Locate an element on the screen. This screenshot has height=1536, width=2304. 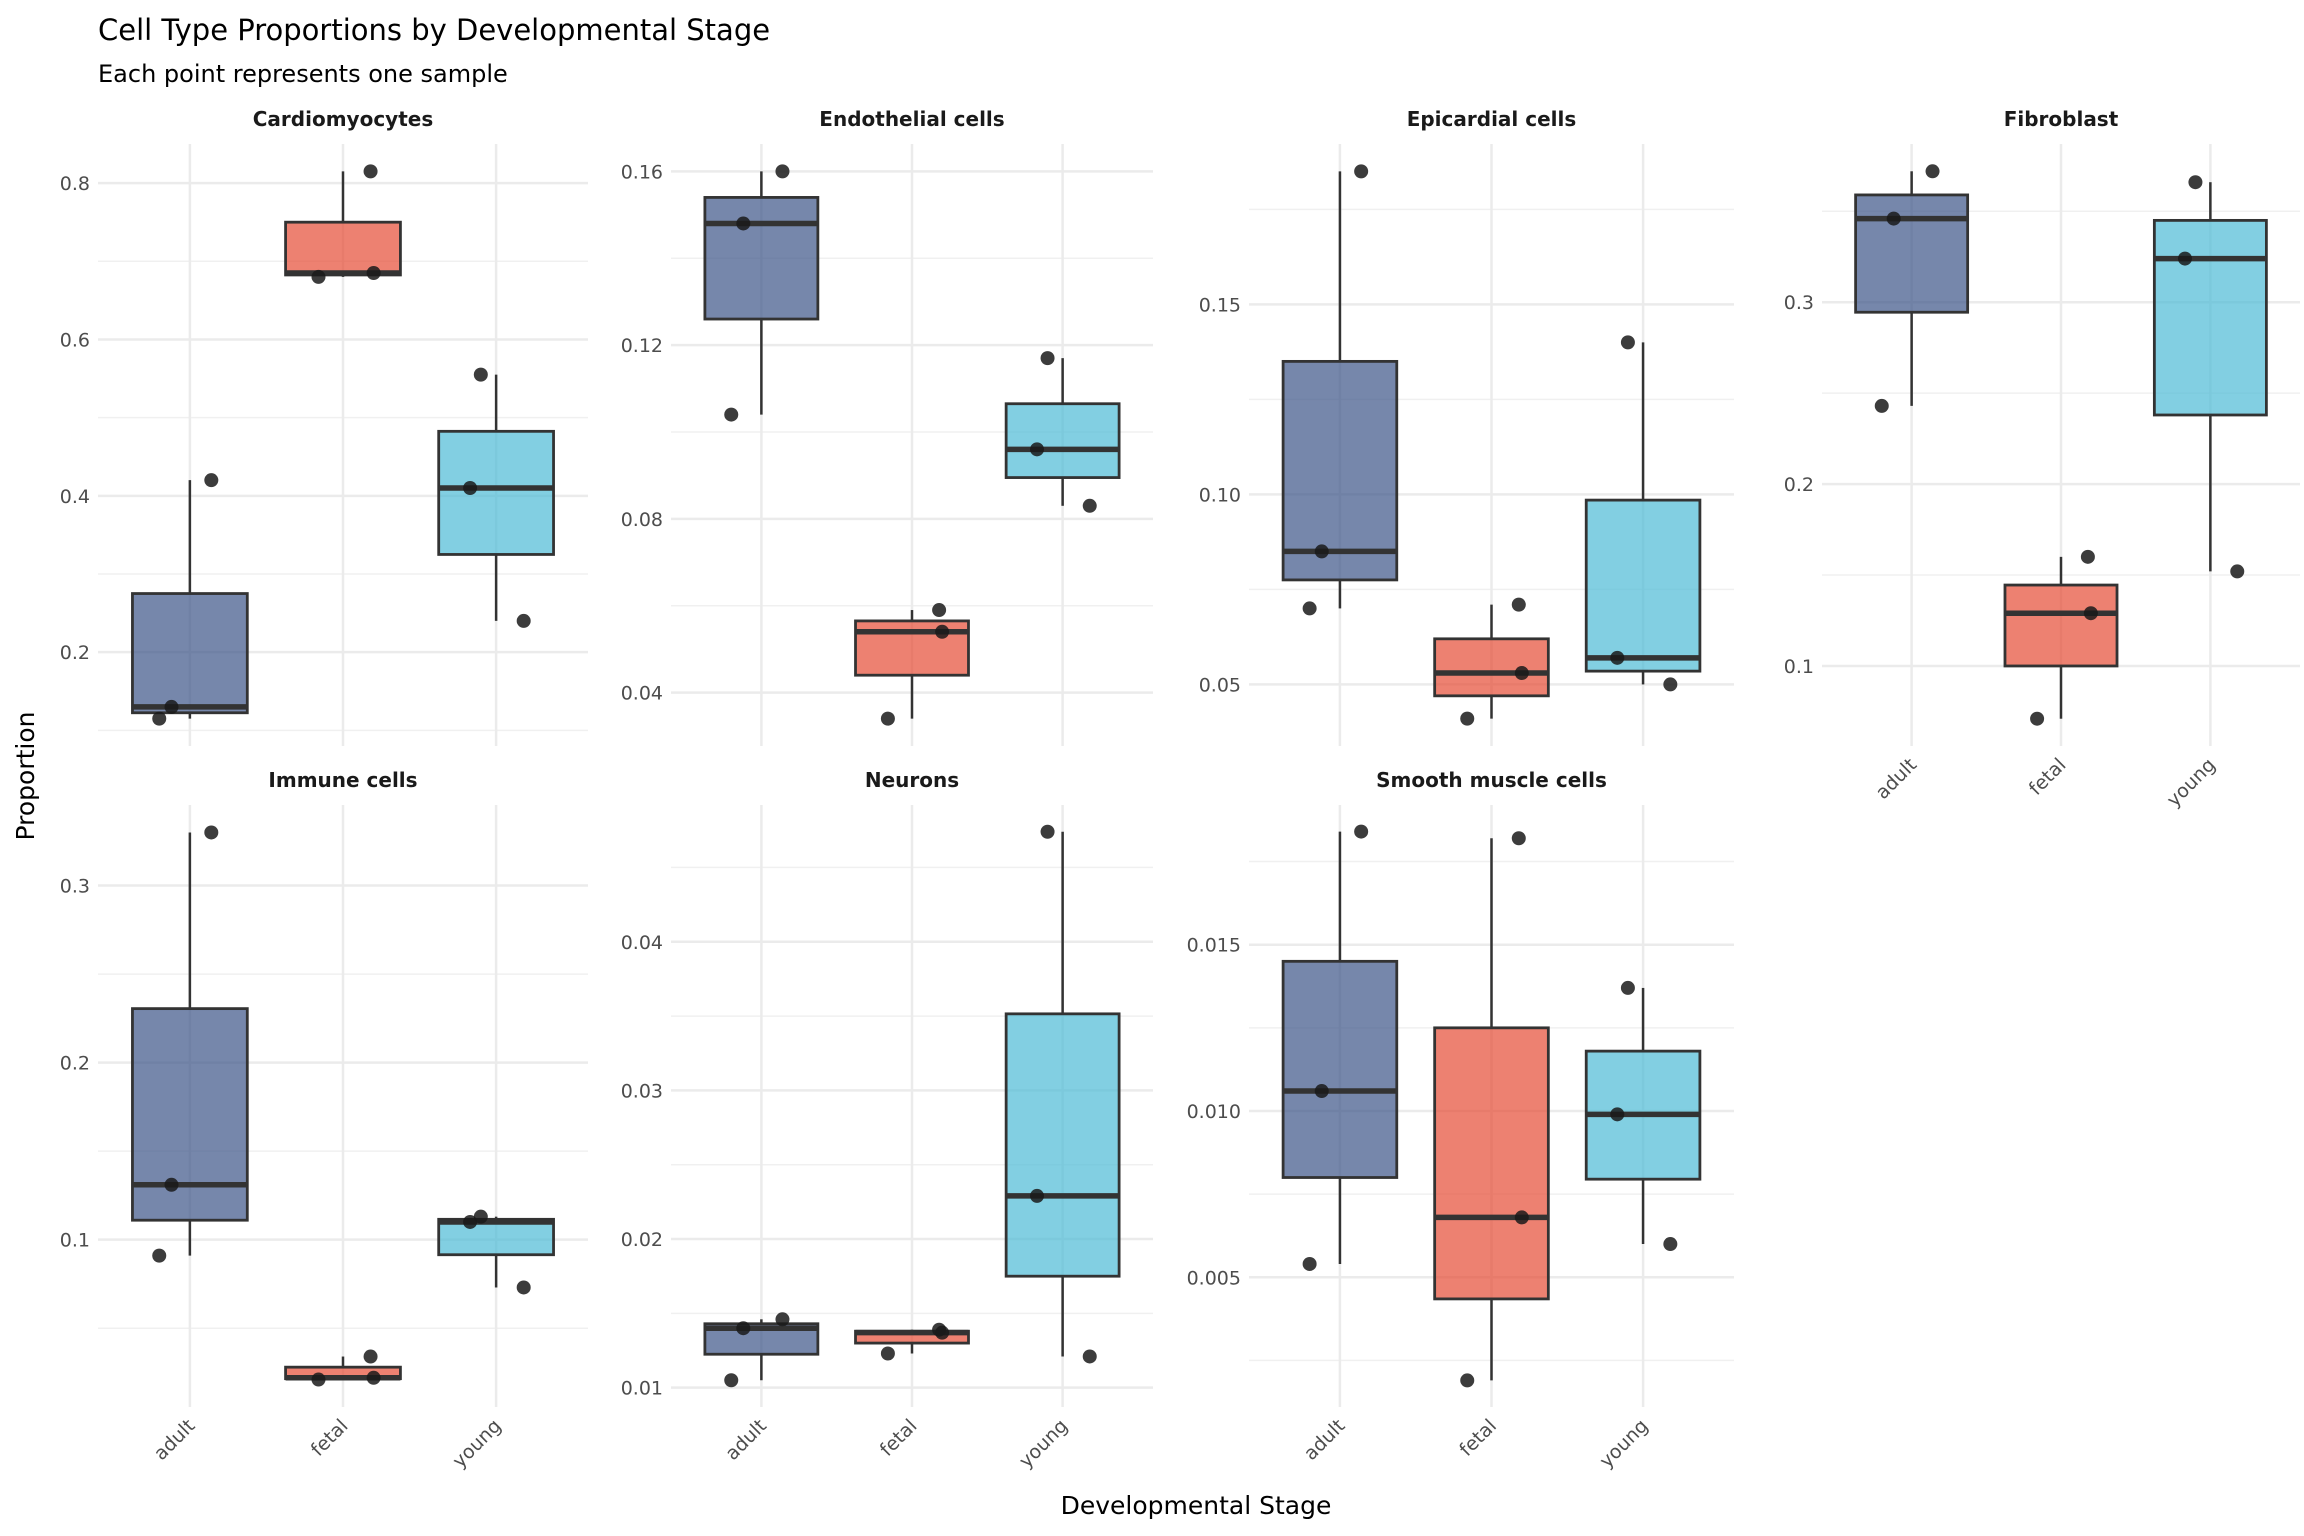
panel-title: Fibroblast is located at coordinates (2061, 119).